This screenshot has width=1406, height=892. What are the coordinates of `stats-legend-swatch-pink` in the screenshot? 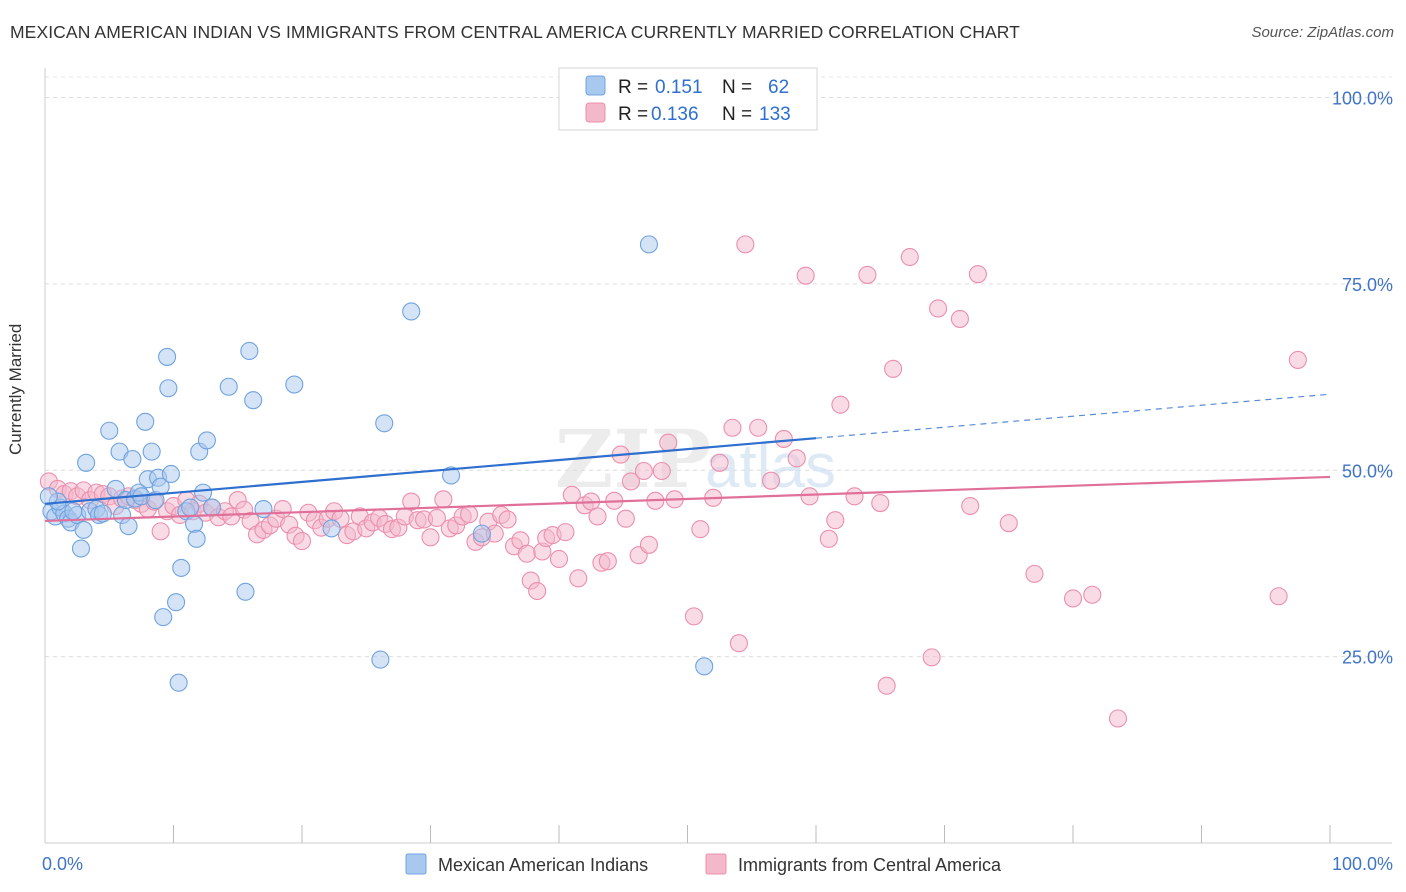 It's located at (595, 112).